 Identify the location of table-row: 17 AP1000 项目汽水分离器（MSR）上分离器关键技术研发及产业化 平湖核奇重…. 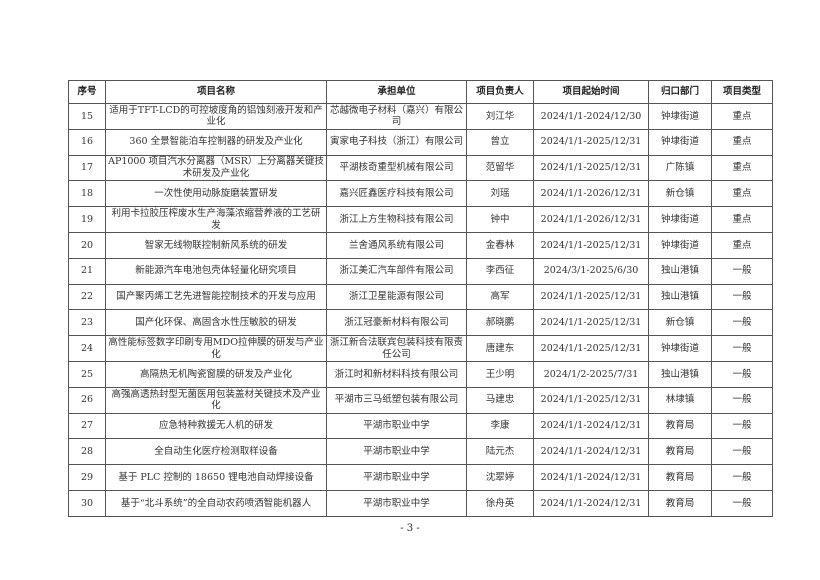
(420, 168).